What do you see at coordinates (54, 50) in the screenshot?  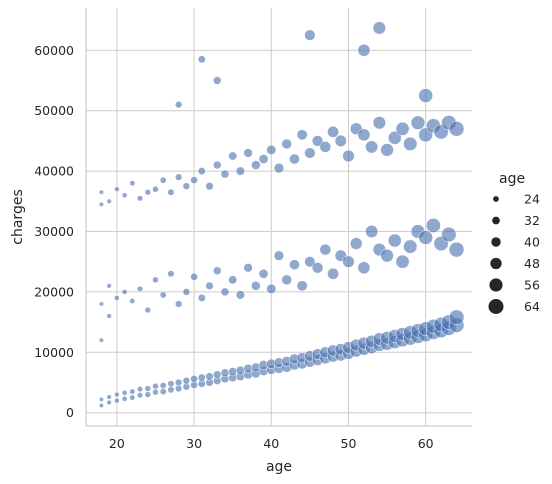 I see `y-tick-label: 60000` at bounding box center [54, 50].